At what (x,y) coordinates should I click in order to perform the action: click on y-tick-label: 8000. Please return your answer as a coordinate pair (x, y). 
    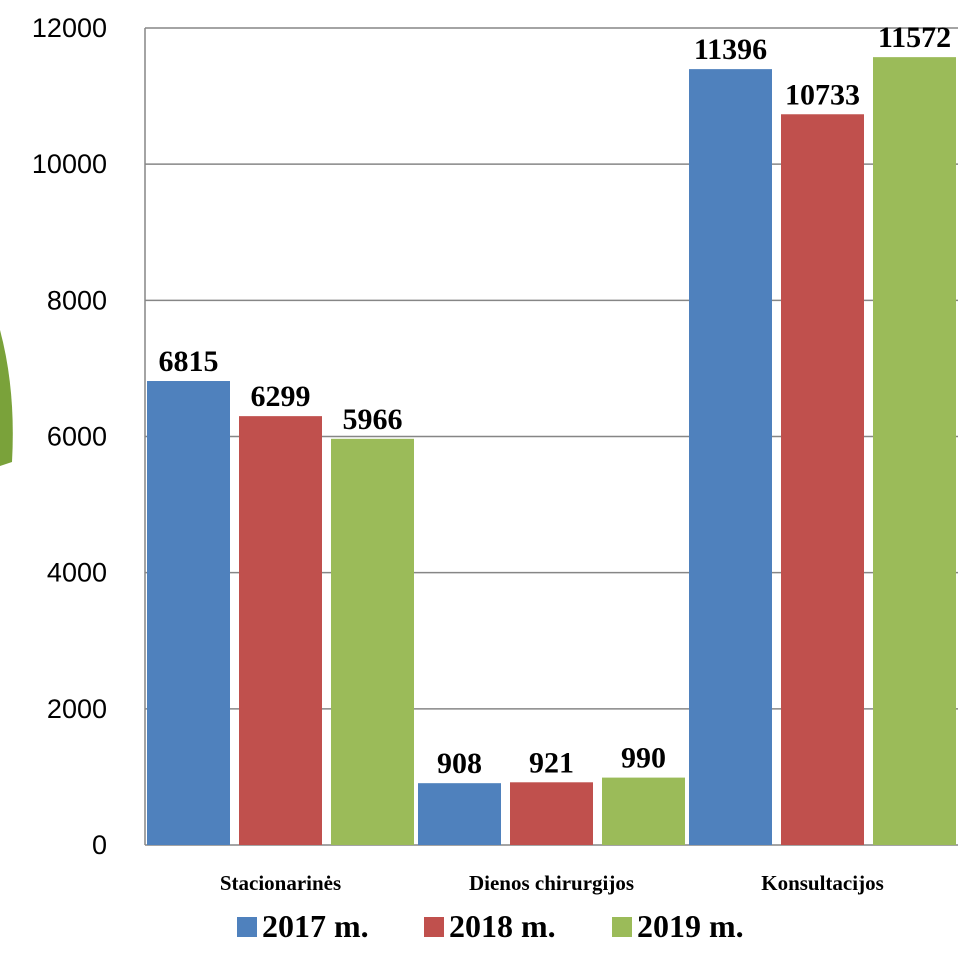
    Looking at the image, I should click on (77, 300).